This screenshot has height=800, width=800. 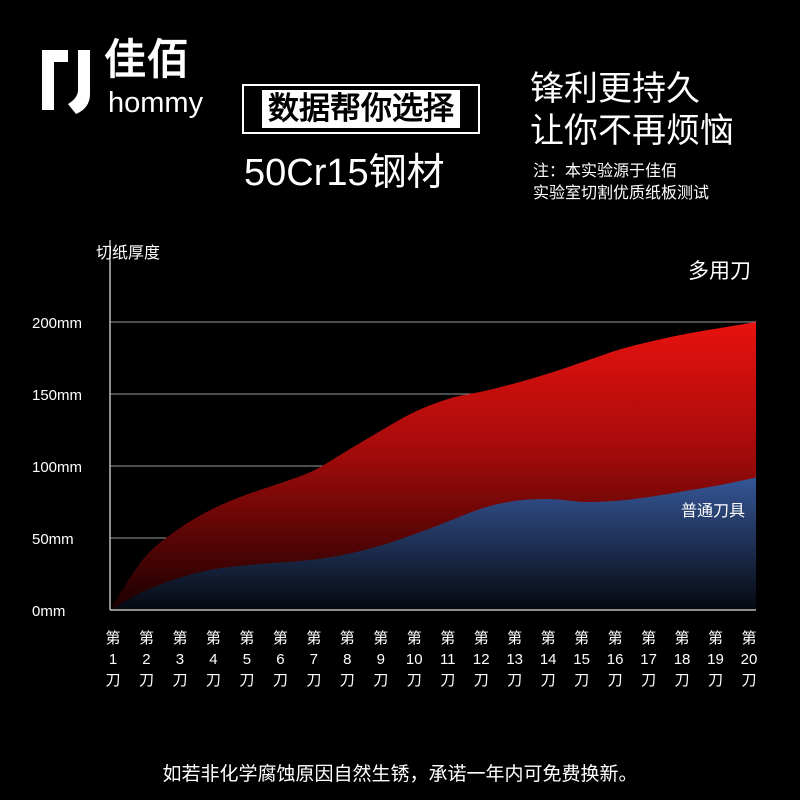 What do you see at coordinates (48, 611) in the screenshot?
I see `y-tick-label: 0mm` at bounding box center [48, 611].